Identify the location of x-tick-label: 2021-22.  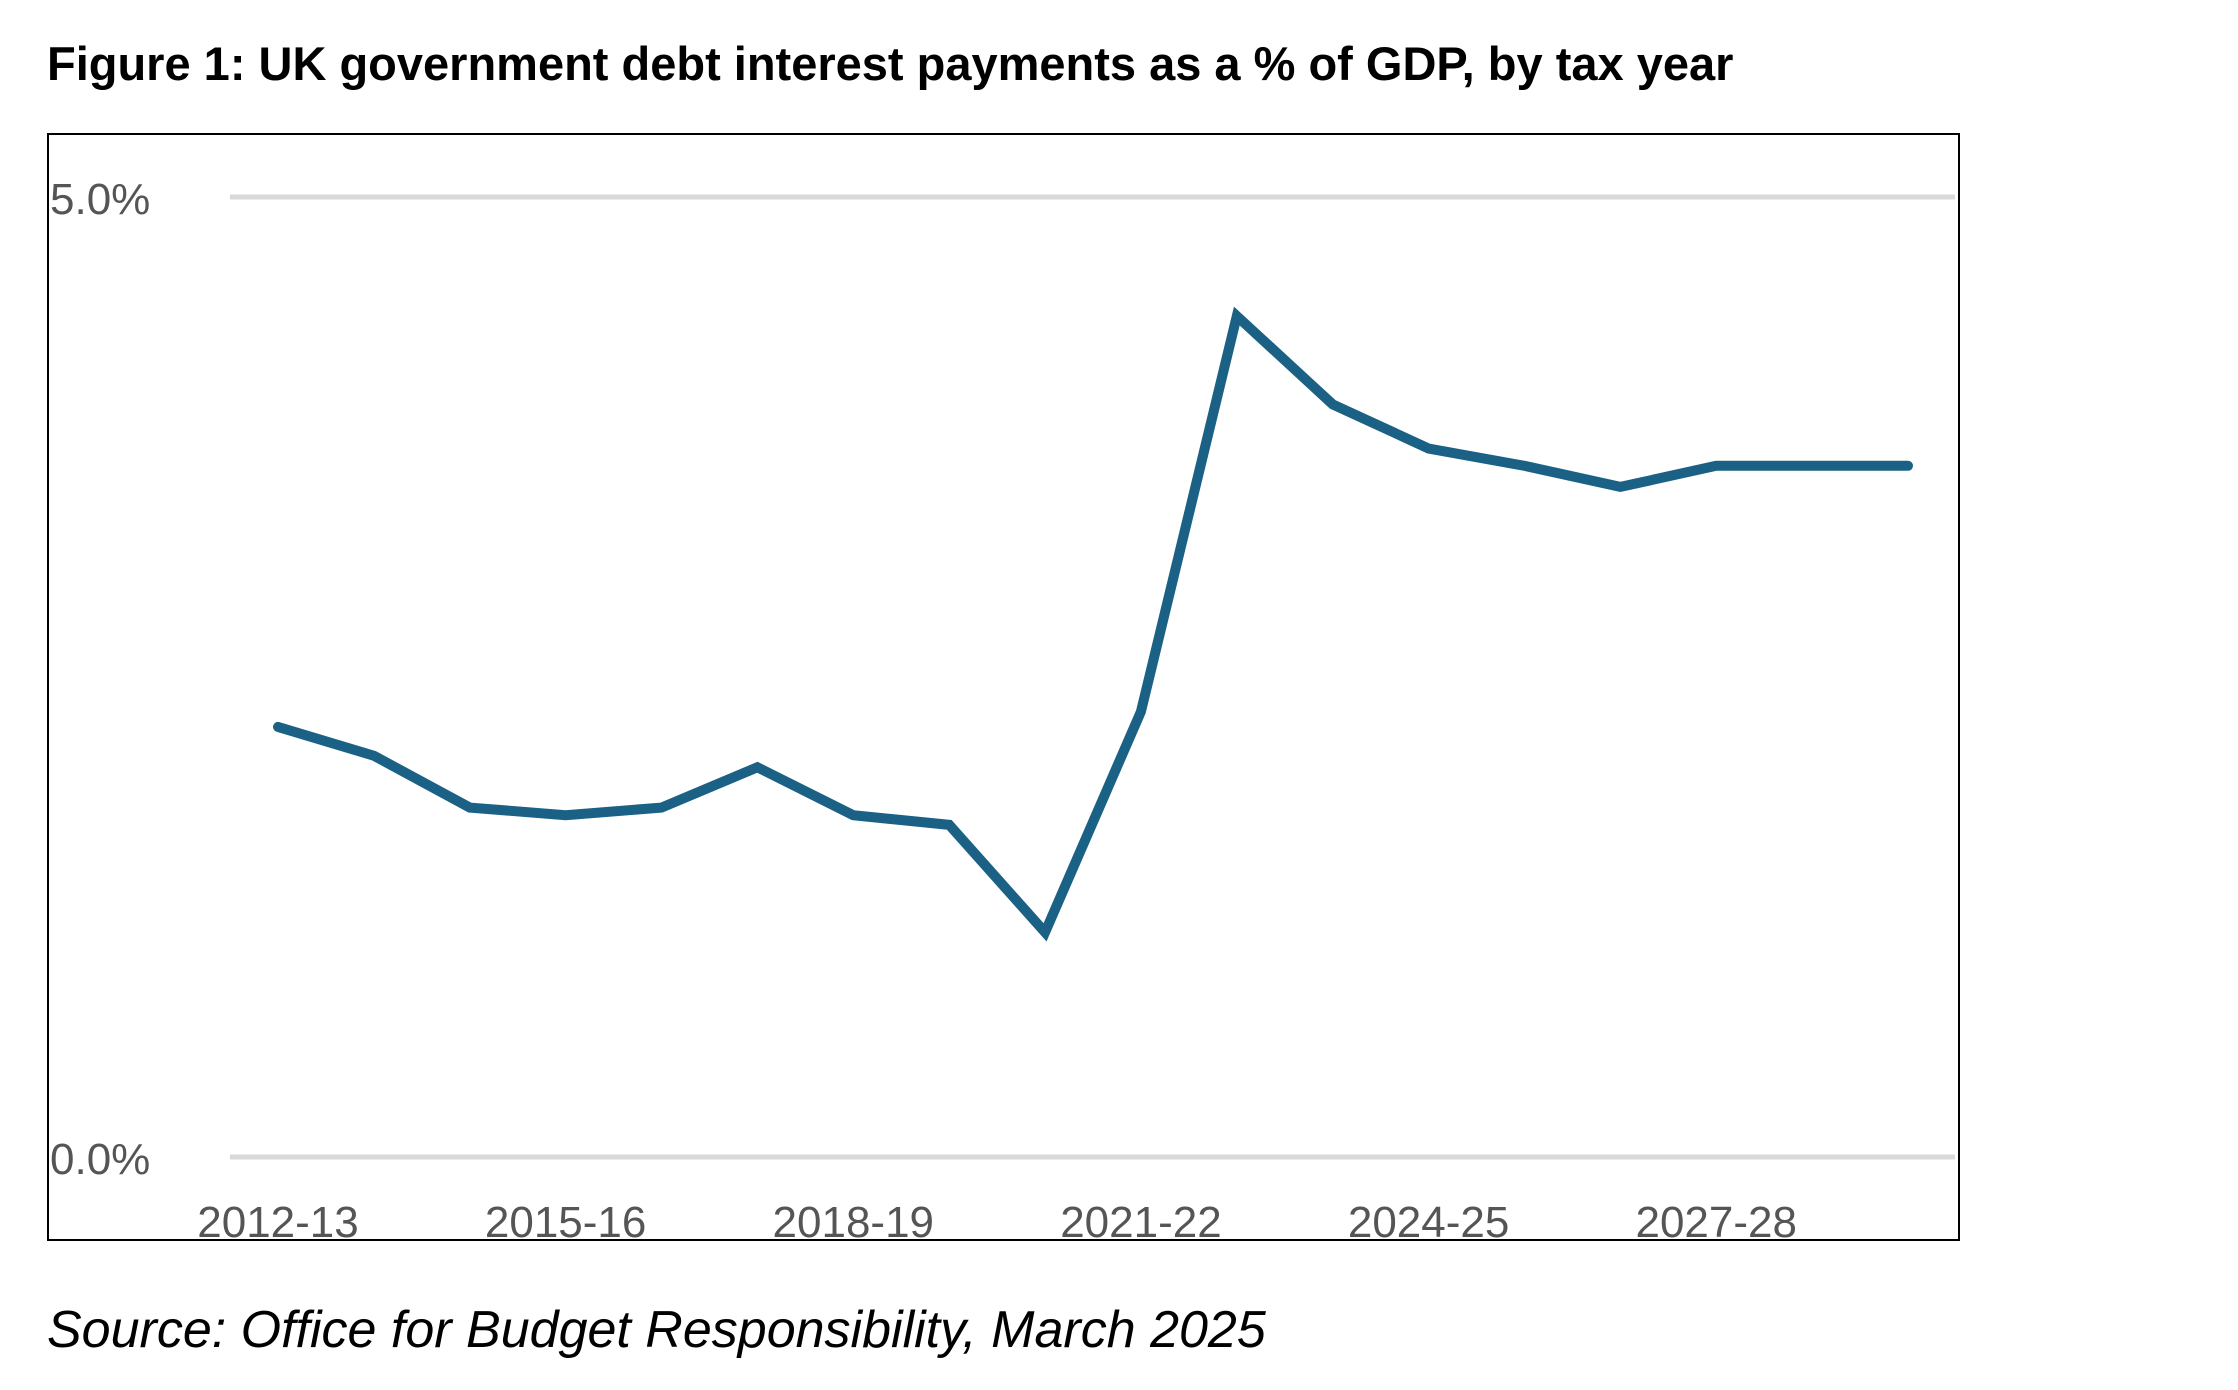
(1140, 1222).